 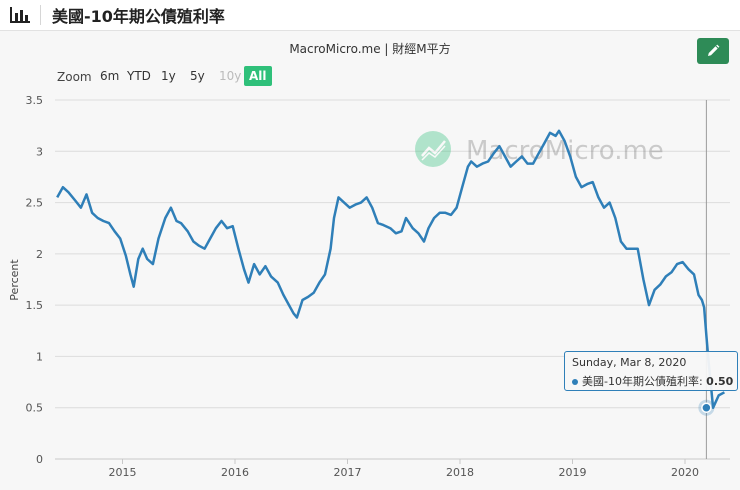 I want to click on series-dot-icon, so click(x=575, y=382).